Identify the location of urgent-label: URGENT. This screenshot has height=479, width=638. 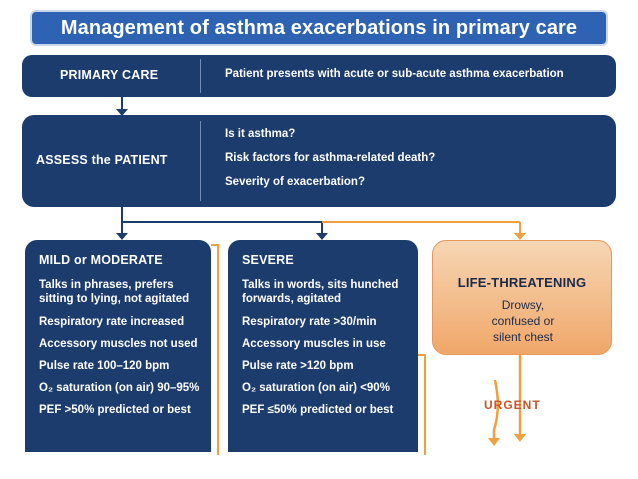
(512, 405).